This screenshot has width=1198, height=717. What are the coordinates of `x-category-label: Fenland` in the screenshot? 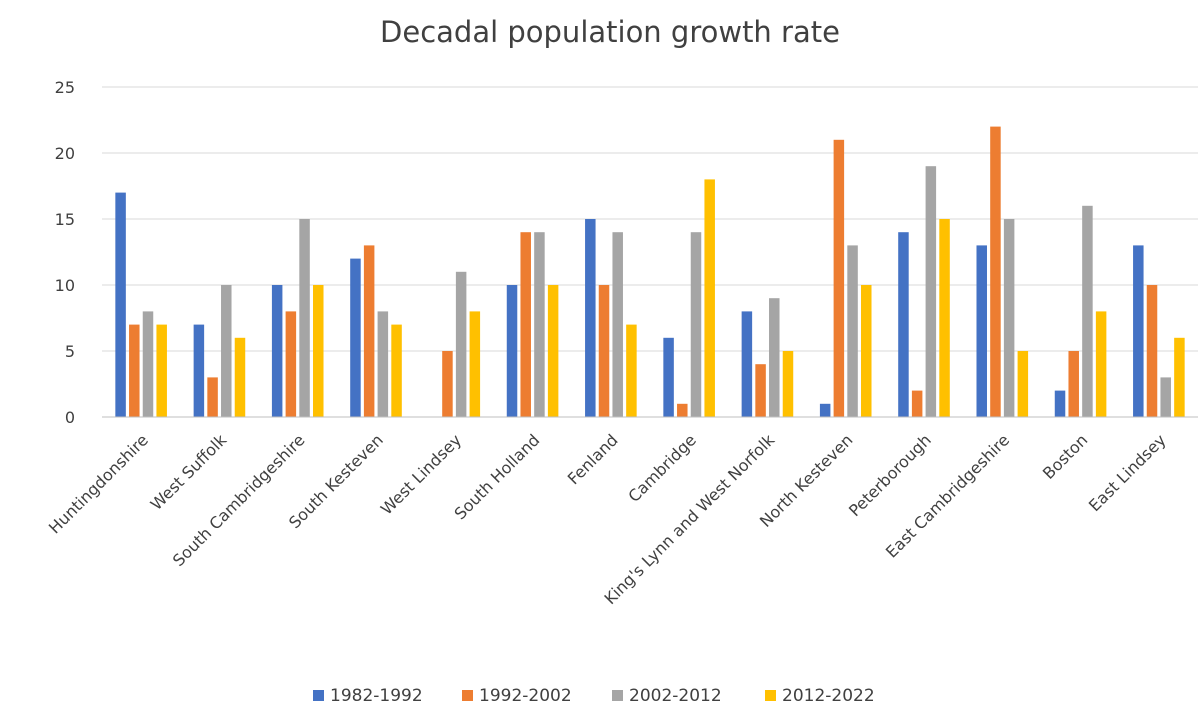 It's located at (593, 459).